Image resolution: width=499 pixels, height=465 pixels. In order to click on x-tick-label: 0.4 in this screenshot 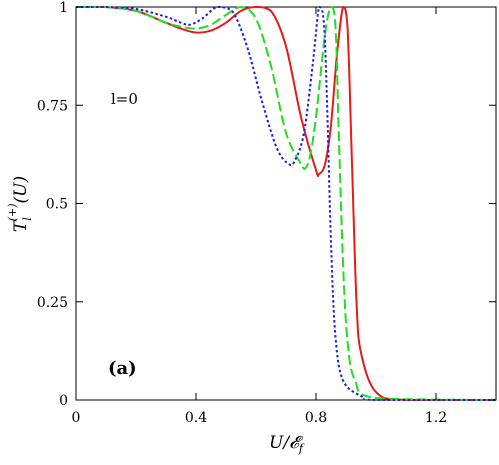, I will do `click(196, 418)`.